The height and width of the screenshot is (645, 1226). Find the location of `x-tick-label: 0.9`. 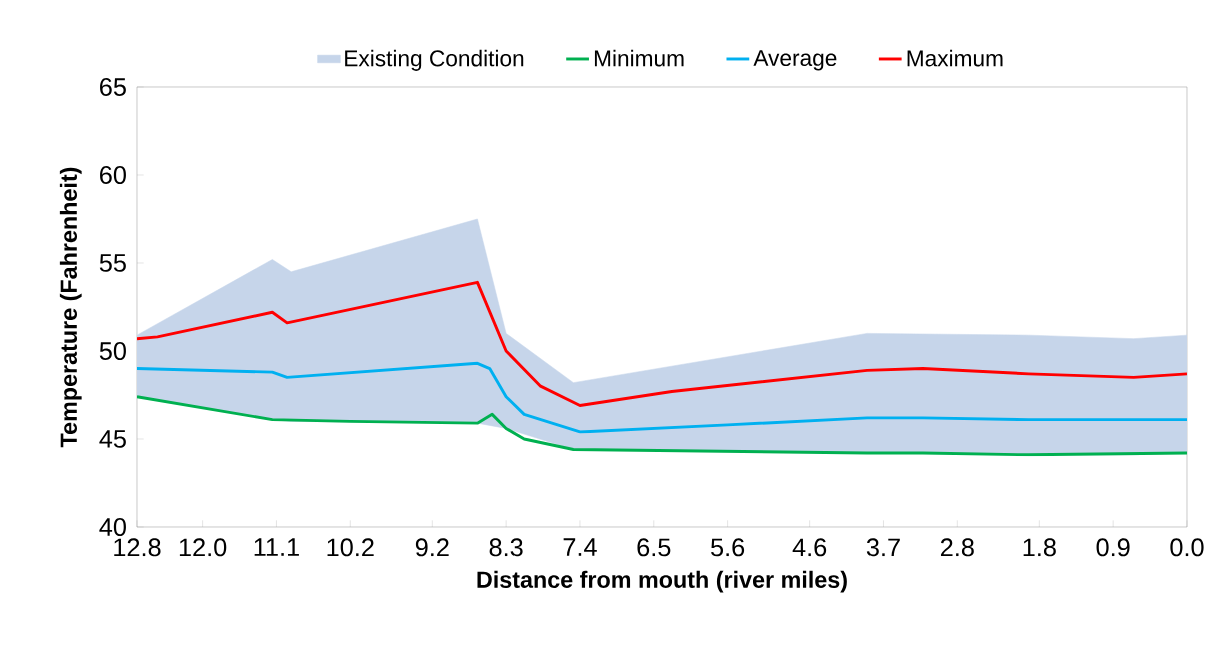

x-tick-label: 0.9 is located at coordinates (1113, 547).